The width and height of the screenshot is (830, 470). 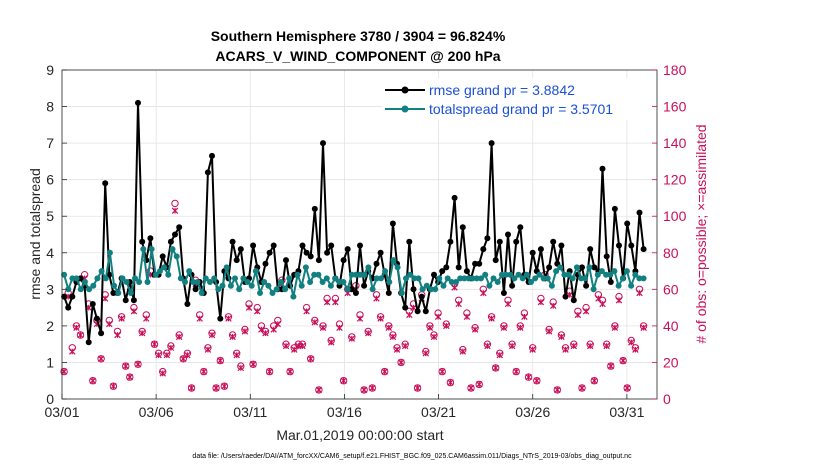 I want to click on left-y-tick-label: 5, so click(x=50, y=216).